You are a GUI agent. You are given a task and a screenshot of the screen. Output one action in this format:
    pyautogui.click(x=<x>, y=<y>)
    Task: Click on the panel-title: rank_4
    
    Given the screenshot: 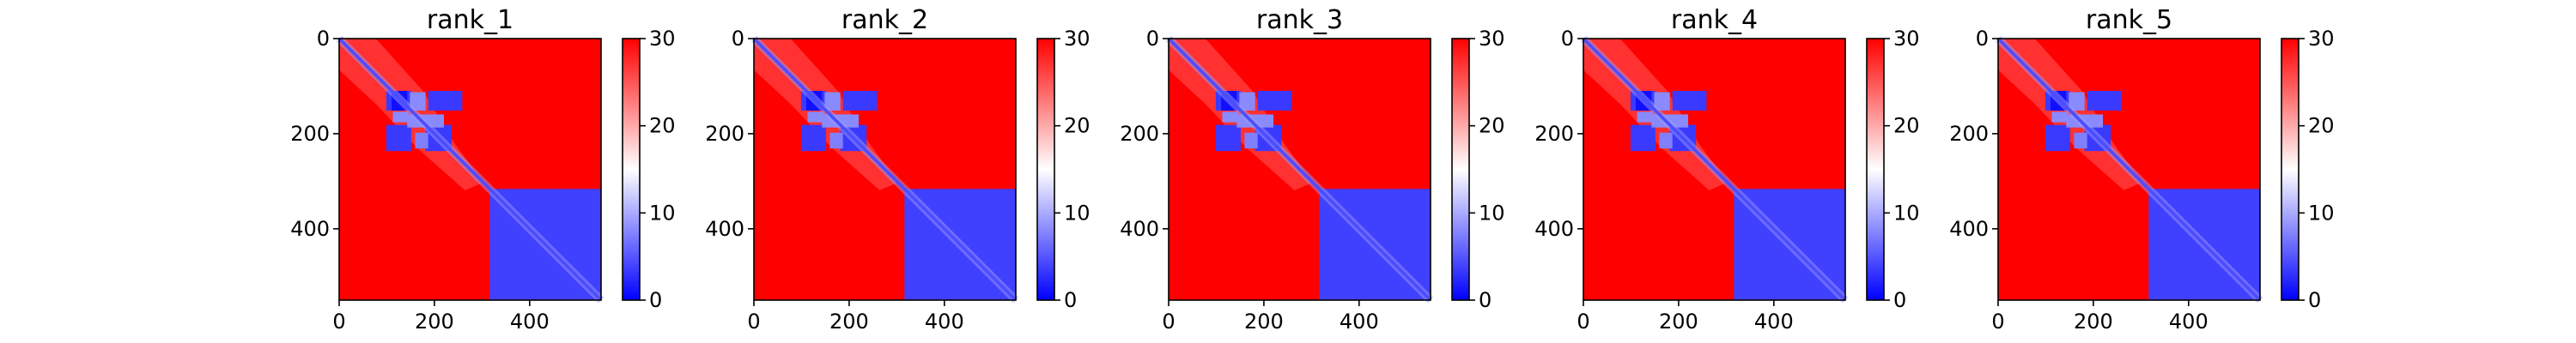 What is the action you would take?
    pyautogui.click(x=1715, y=20)
    